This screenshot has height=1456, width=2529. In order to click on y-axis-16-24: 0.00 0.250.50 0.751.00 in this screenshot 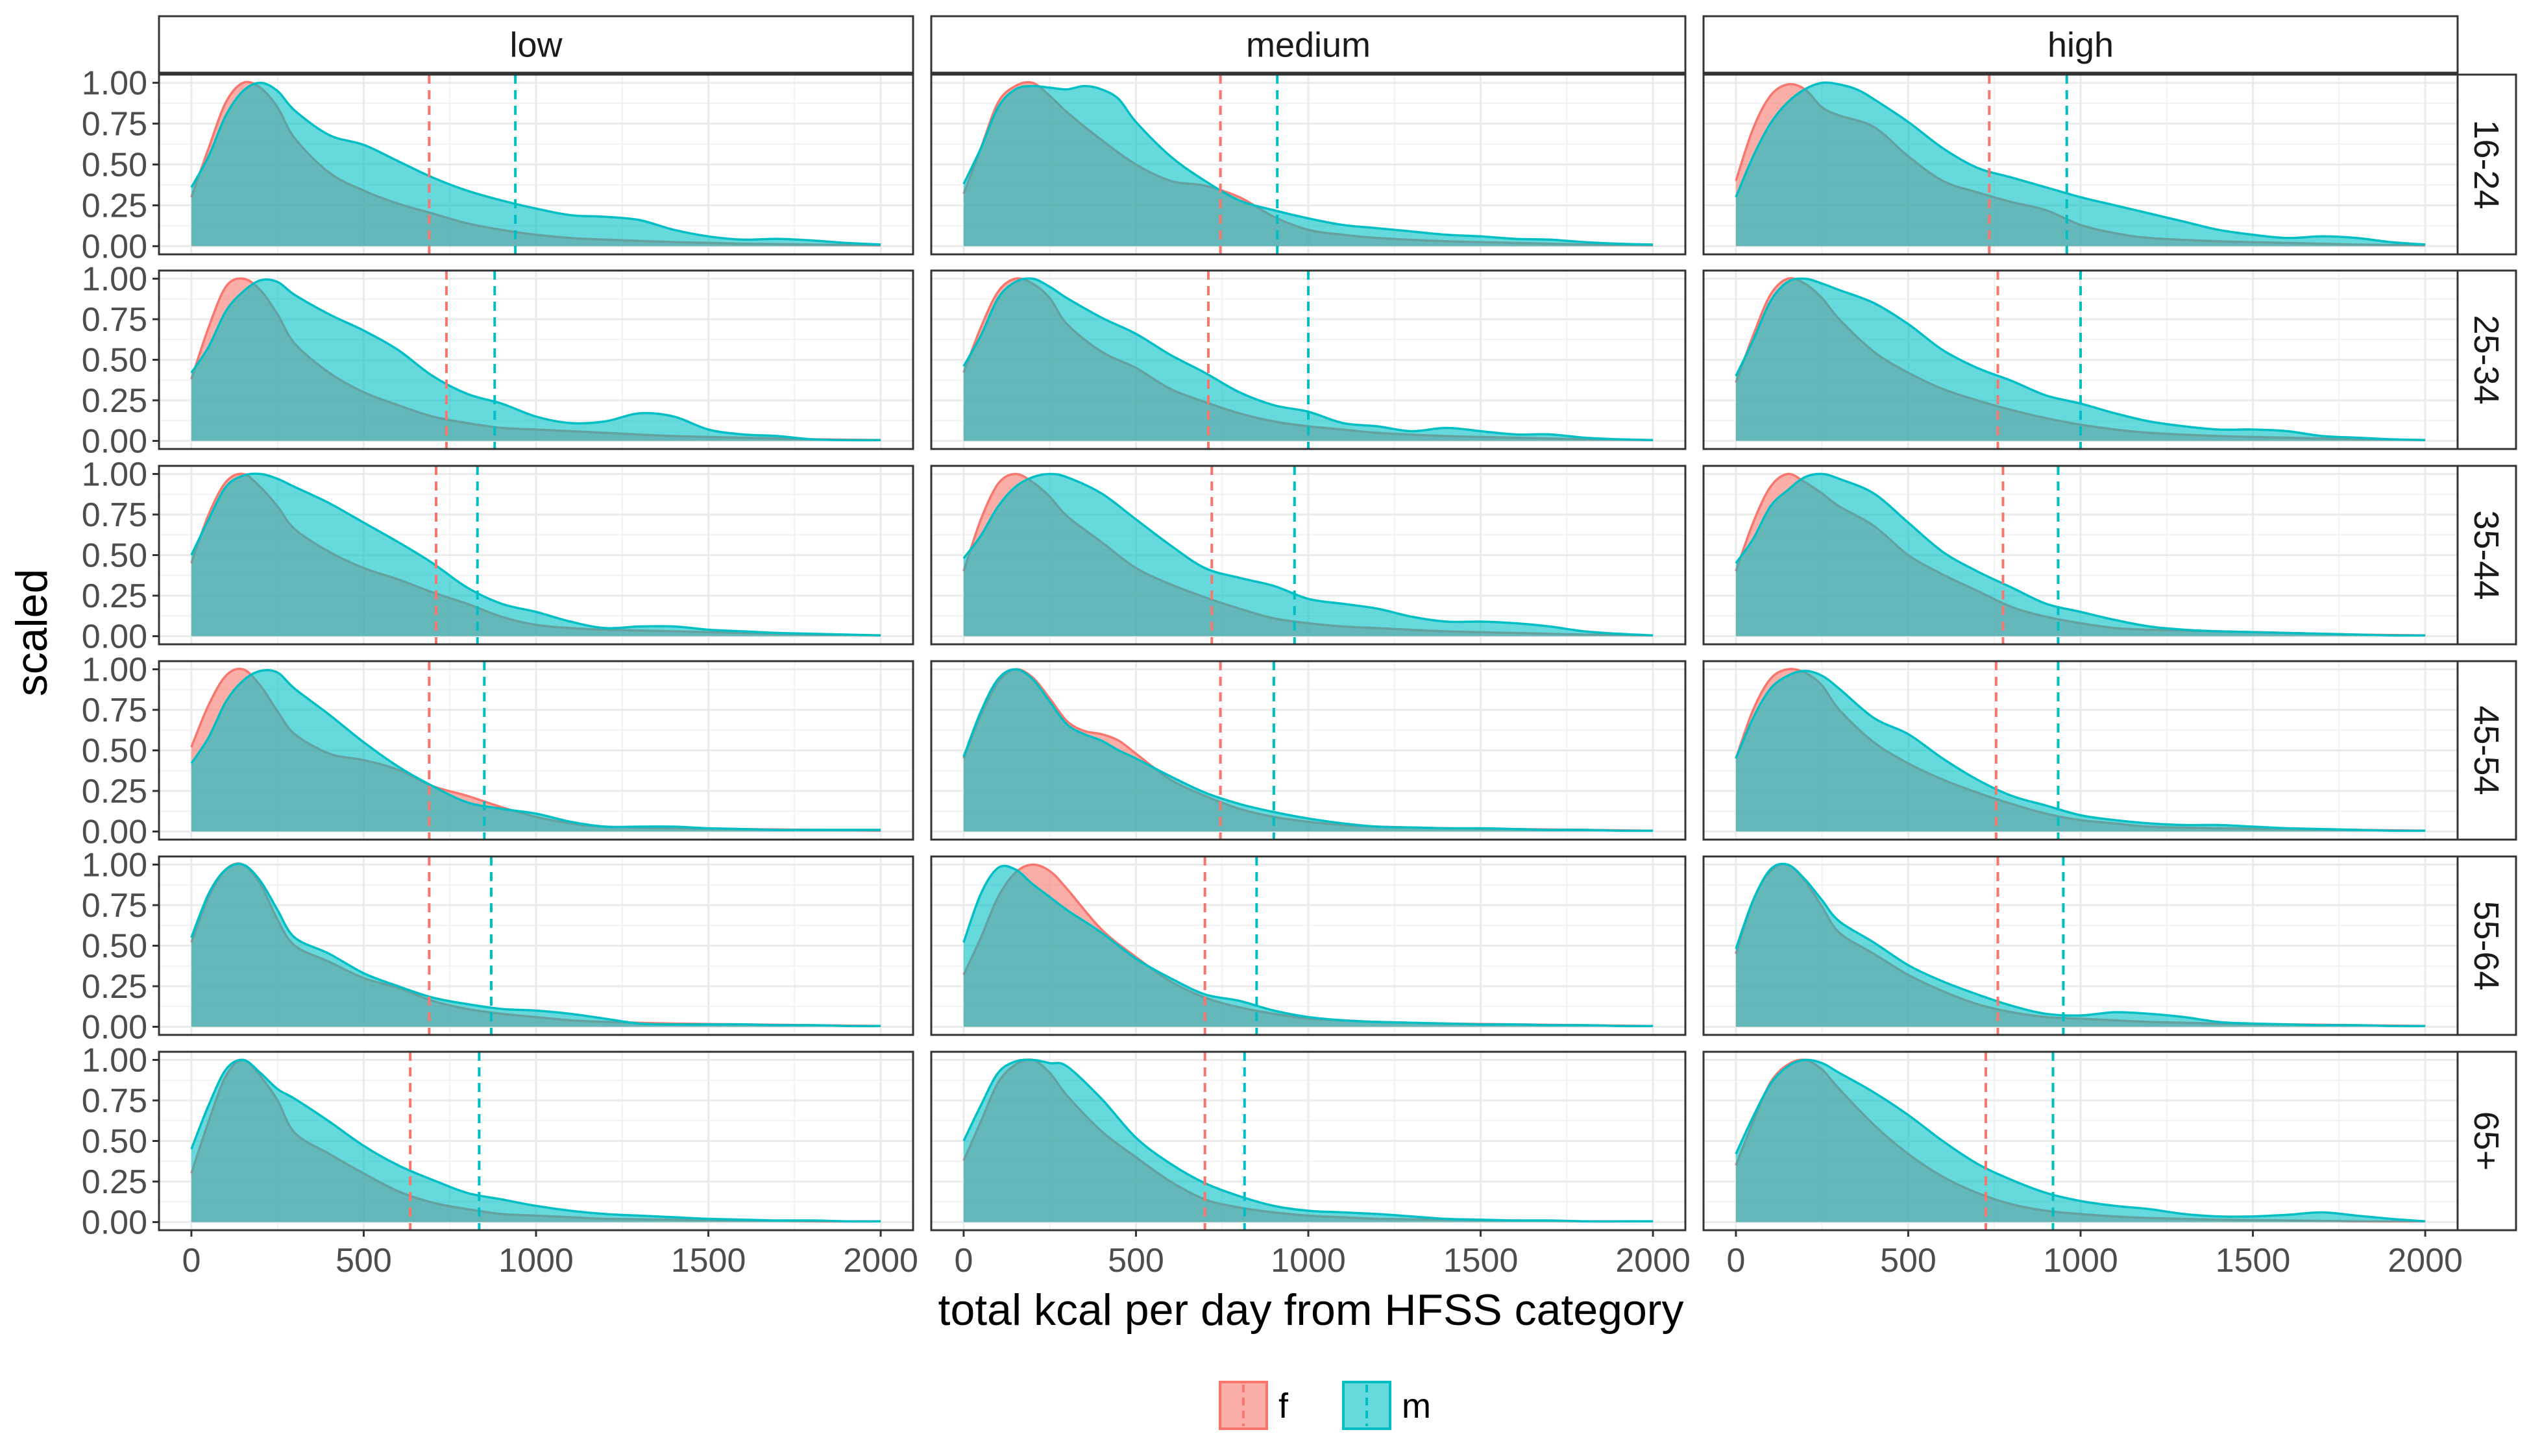, I will do `click(120, 165)`.